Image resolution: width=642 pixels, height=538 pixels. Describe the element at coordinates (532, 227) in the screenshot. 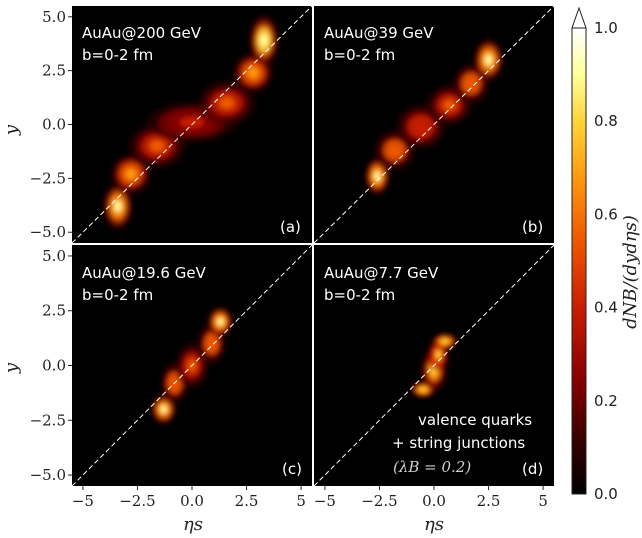

I see `panel-b-tag: (b)` at that location.